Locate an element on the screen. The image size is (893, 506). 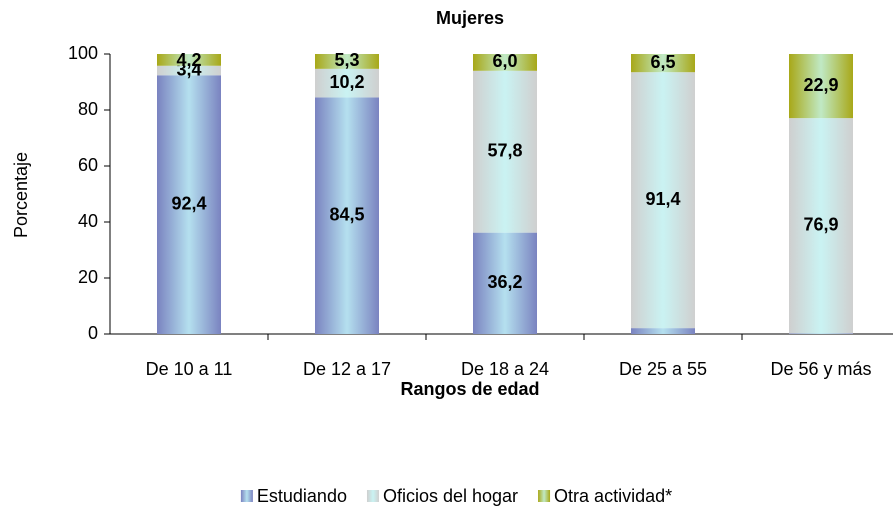
x-tick-label: De 18 a 24 is located at coordinates (505, 369).